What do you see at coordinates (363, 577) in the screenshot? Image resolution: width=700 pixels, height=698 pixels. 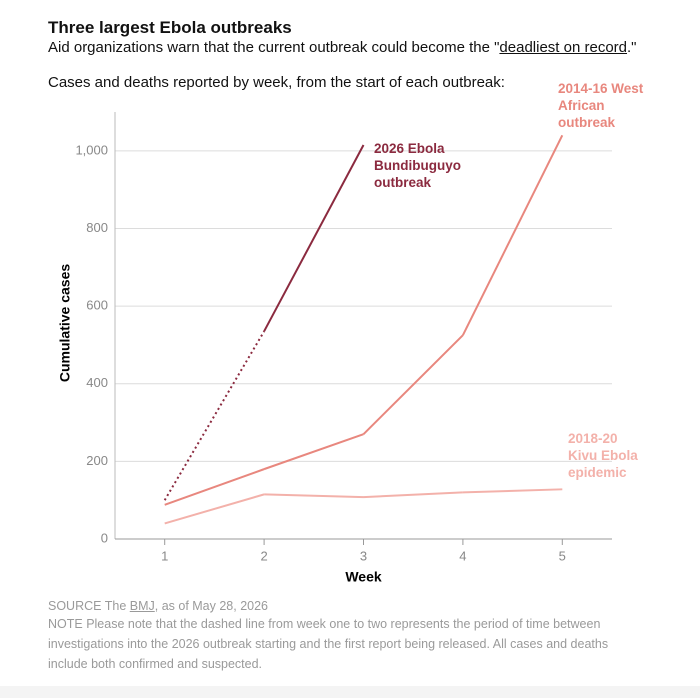 I see `x-axis-label: Week` at bounding box center [363, 577].